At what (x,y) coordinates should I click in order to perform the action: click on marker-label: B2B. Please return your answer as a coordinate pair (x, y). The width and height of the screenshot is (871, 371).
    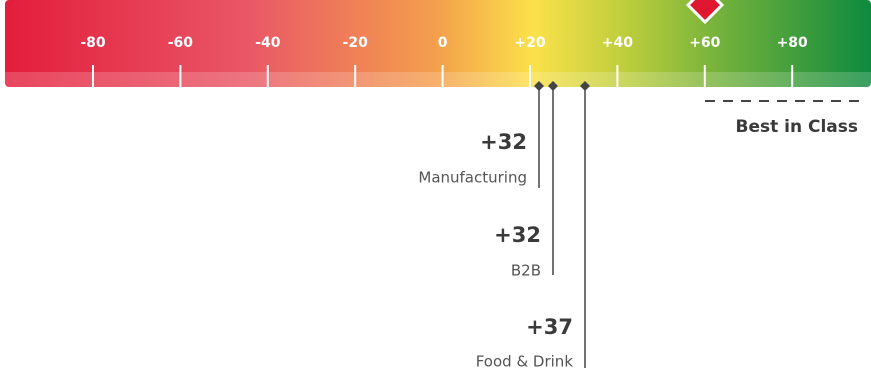
    Looking at the image, I should click on (526, 271).